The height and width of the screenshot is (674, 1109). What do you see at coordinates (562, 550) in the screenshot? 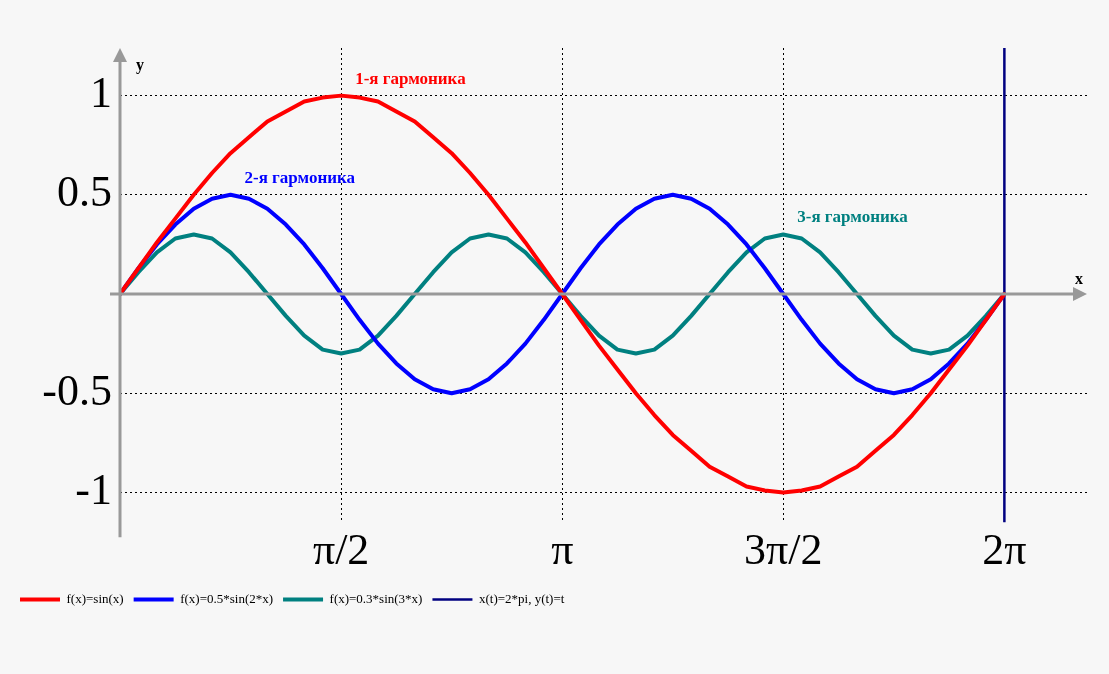
I see `x-tick-label: π` at bounding box center [562, 550].